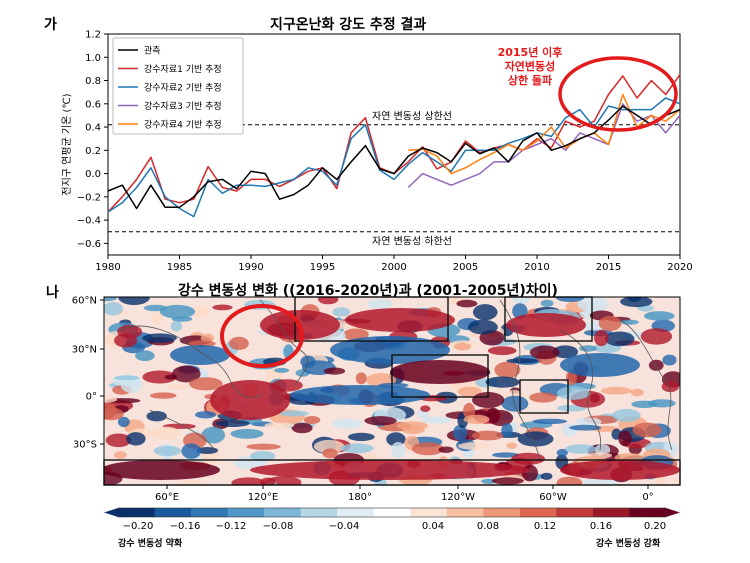 Image resolution: width=750 pixels, height=563 pixels. Describe the element at coordinates (93, 81) in the screenshot. I see `y-tick-label: 0.8` at that location.